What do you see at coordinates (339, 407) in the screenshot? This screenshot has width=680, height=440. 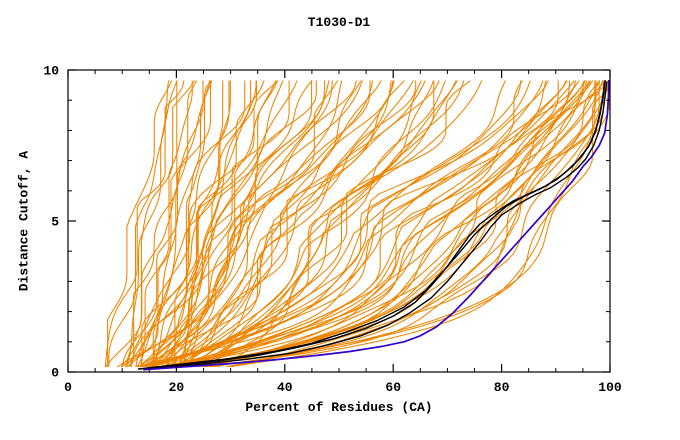 I see `x-axis-label: Percent of Residues (CA)` at bounding box center [339, 407].